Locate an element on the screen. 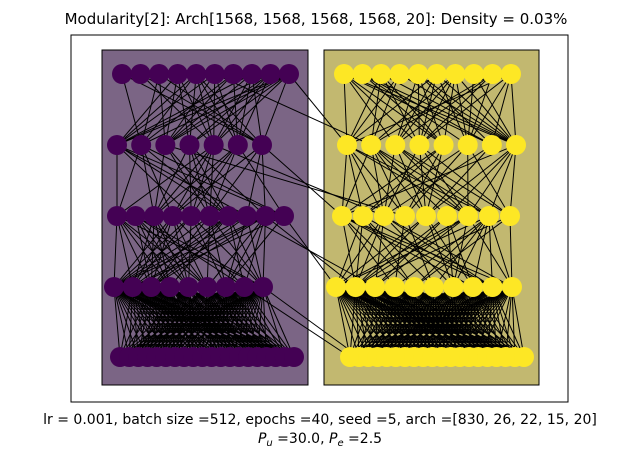  neuron-node-m1-l4 is located at coordinates (524, 357).